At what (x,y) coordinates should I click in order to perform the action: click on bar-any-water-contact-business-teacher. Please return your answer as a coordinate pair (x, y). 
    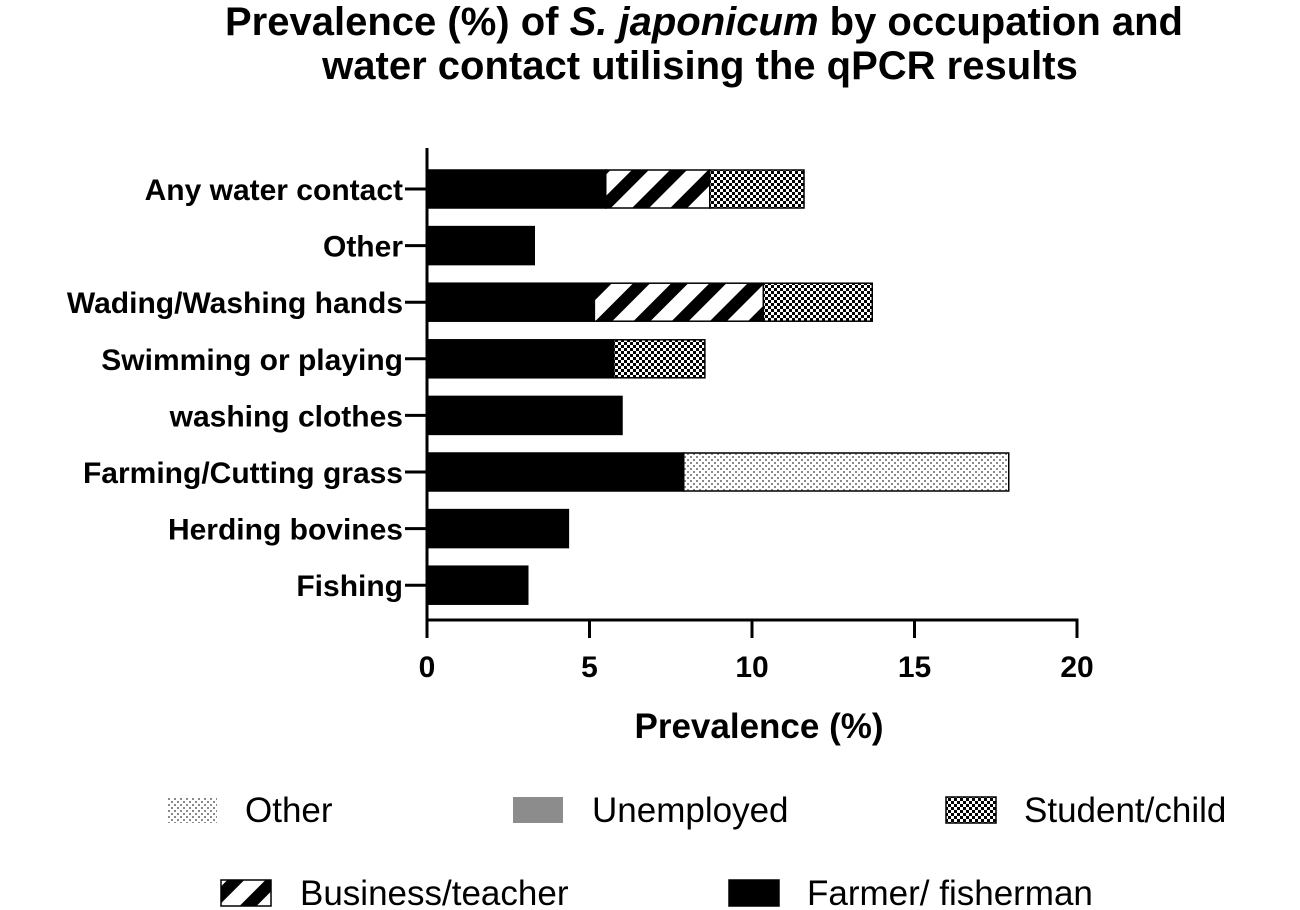
    Looking at the image, I should click on (658, 189).